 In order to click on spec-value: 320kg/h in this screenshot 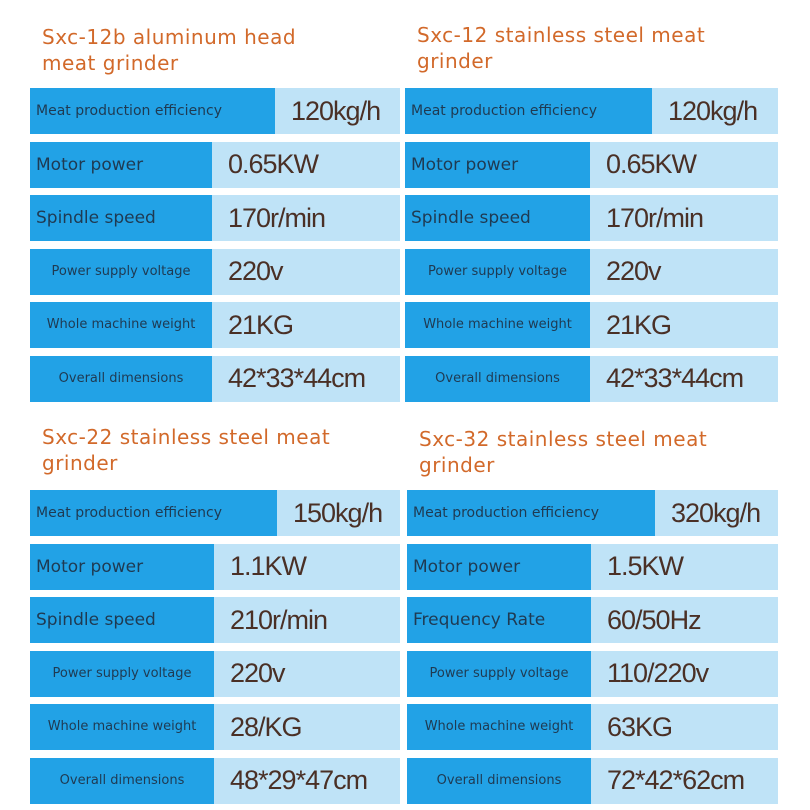, I will do `click(716, 513)`.